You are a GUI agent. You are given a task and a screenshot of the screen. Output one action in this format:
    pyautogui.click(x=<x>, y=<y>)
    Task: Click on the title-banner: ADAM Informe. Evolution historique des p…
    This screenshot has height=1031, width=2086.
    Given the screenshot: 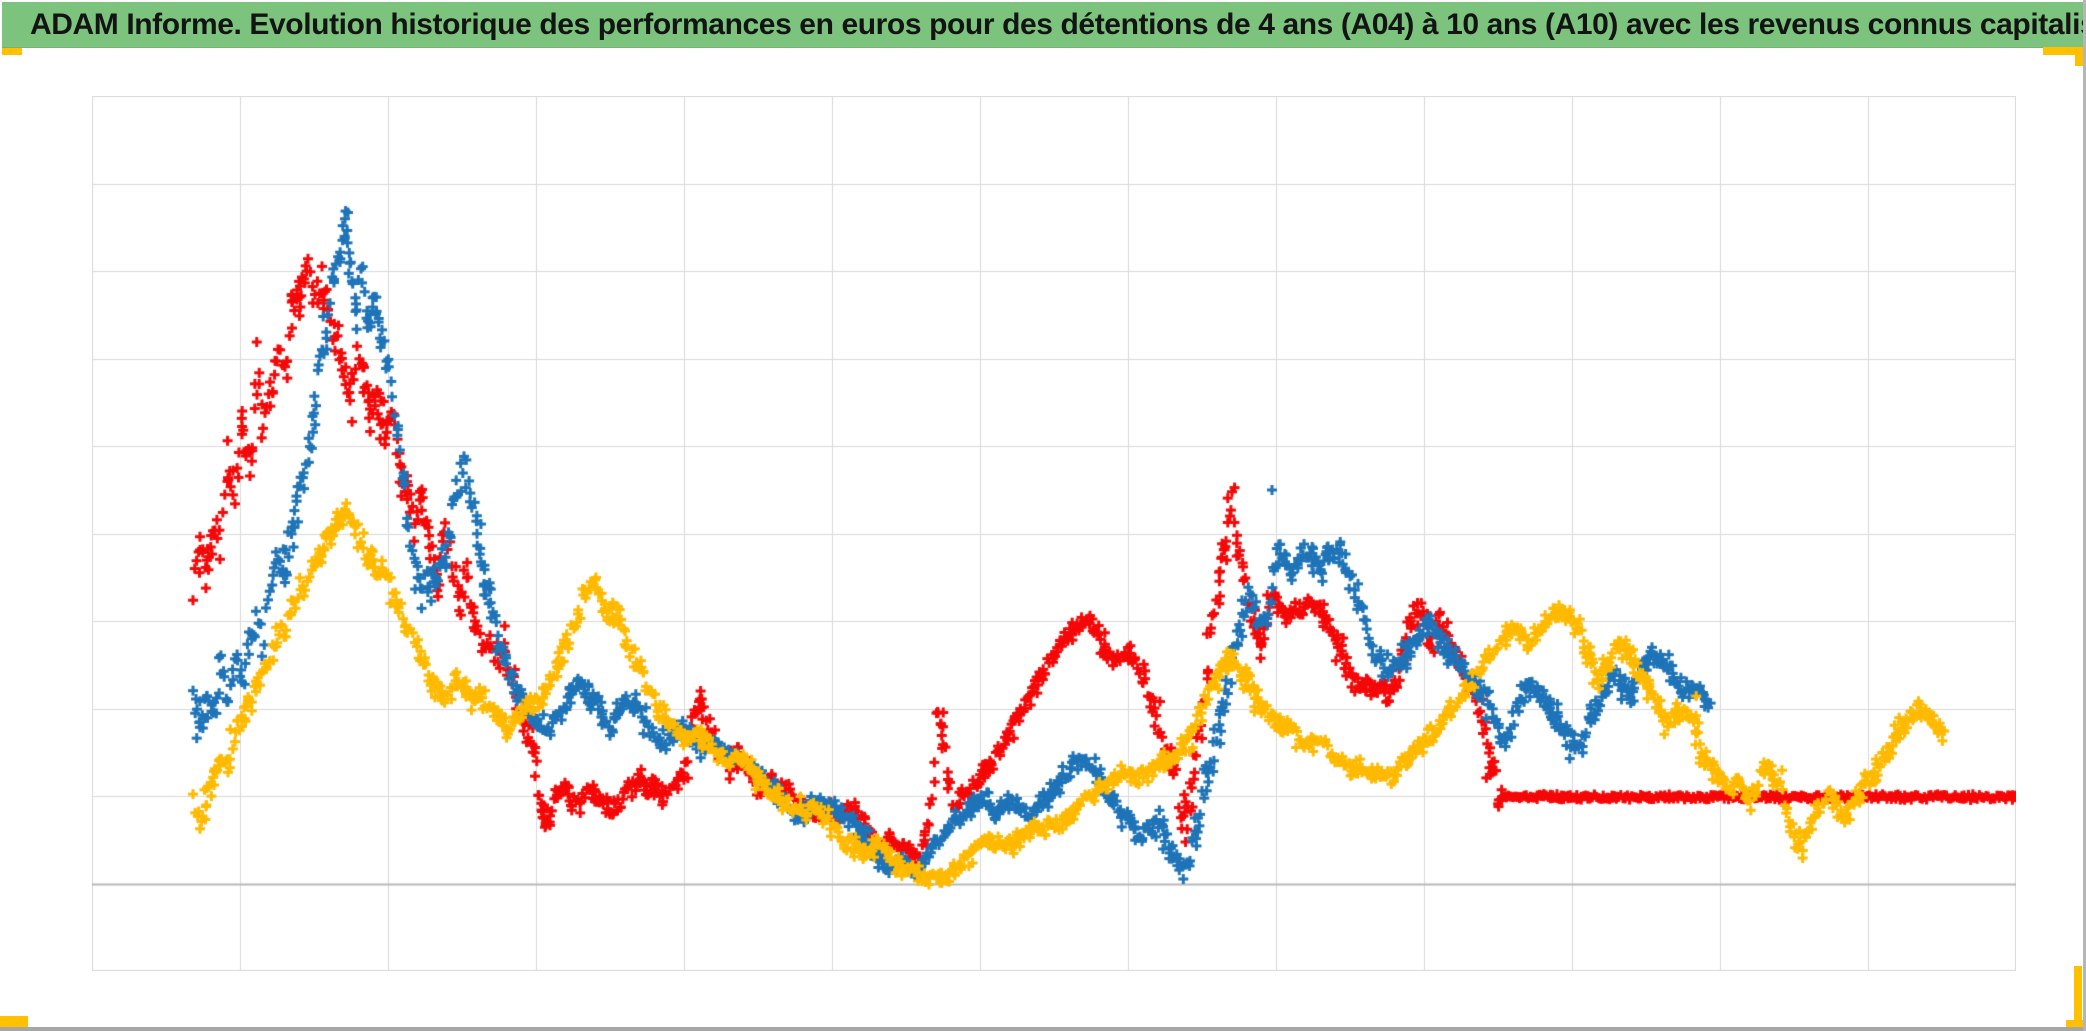 What is the action you would take?
    pyautogui.click(x=1044, y=25)
    